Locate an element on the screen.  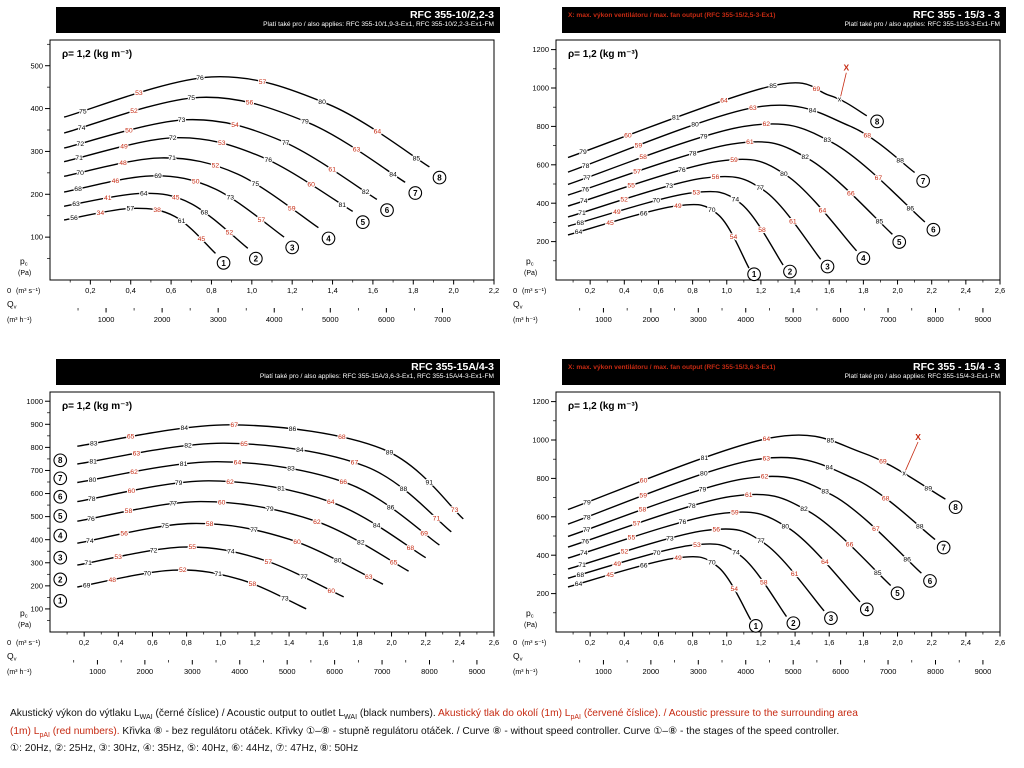
chart-title: RFC 355-10/2,2-3 is located at coordinates (451, 15).